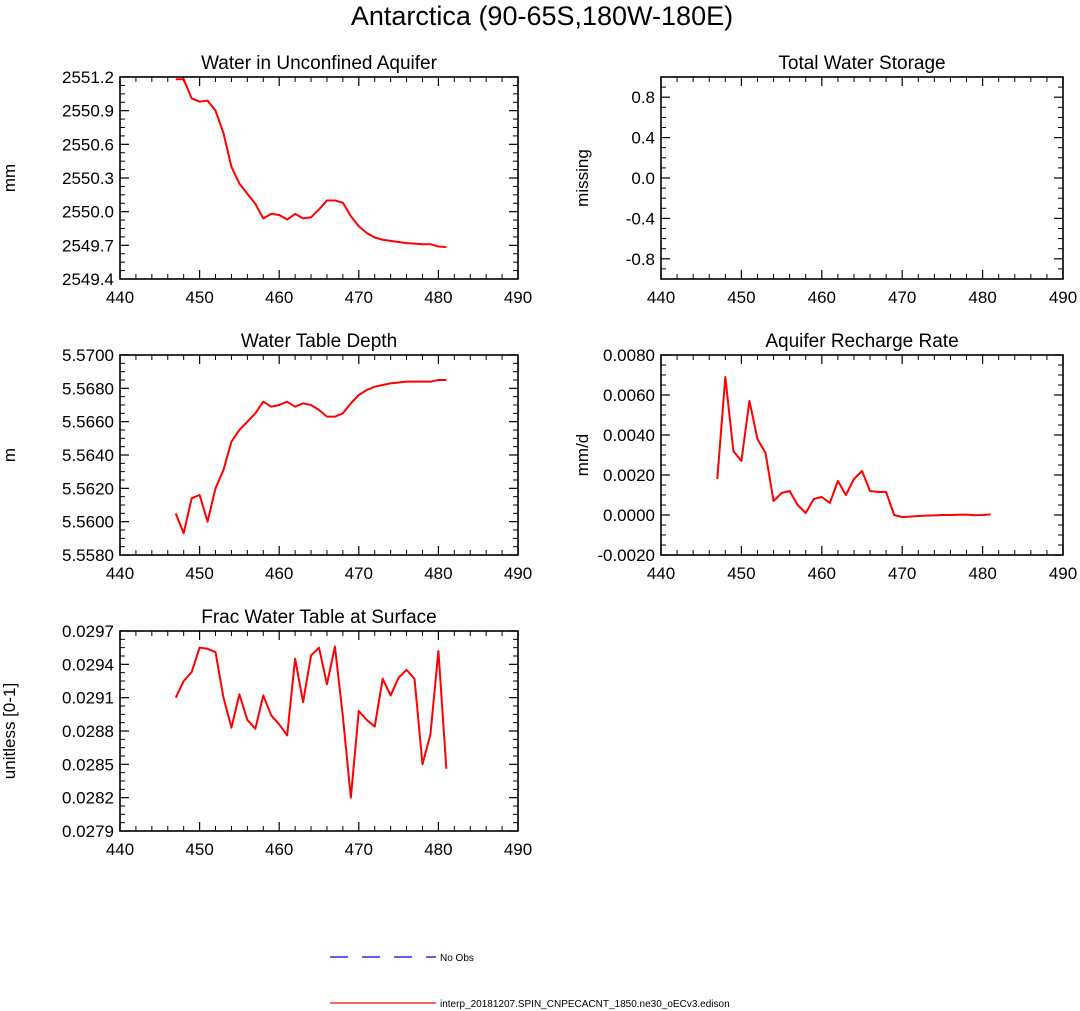 The height and width of the screenshot is (1011, 1080). What do you see at coordinates (319, 617) in the screenshot?
I see `panel-title: Frac Water Table at Surface` at bounding box center [319, 617].